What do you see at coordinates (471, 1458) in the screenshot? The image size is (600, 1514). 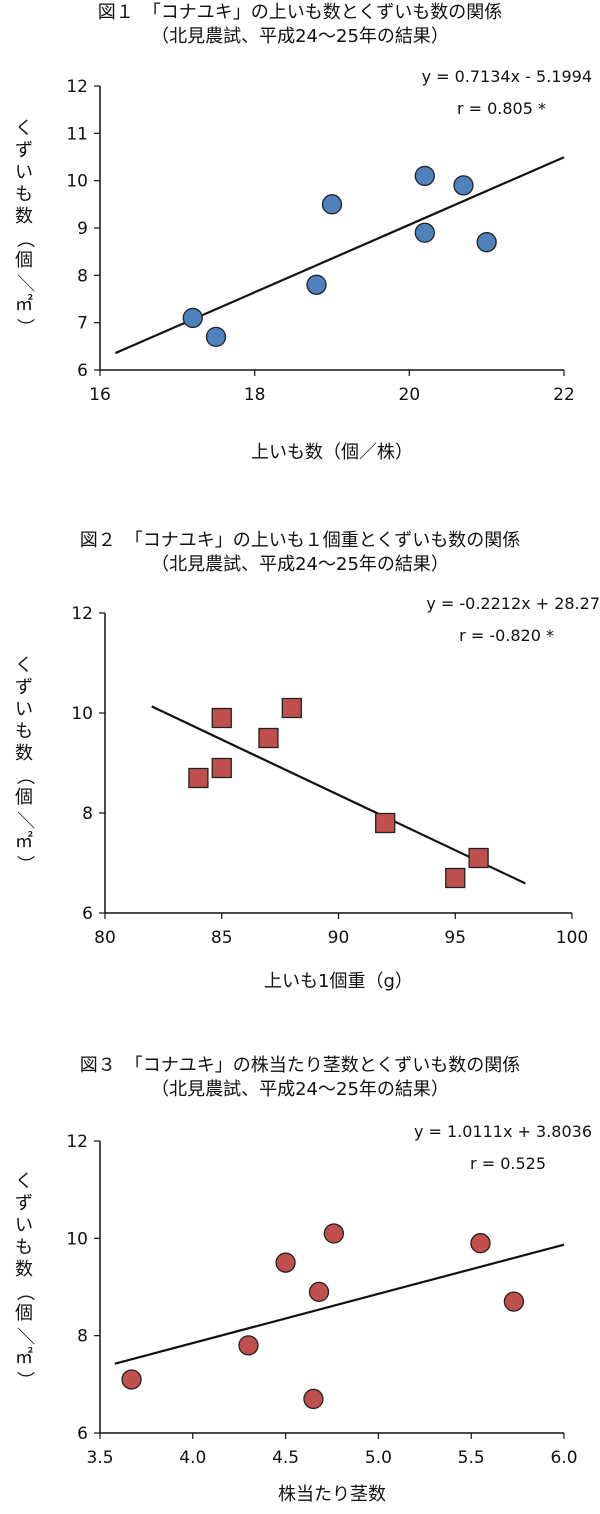 I see `x-tick-label: 5.5` at bounding box center [471, 1458].